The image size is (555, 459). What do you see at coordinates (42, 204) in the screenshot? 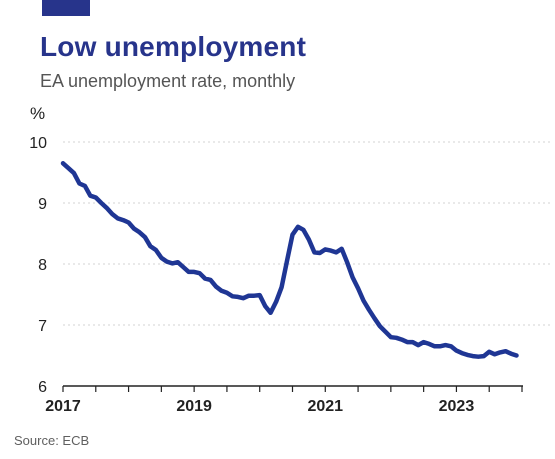
I see `y-tick-label: 9` at bounding box center [42, 204].